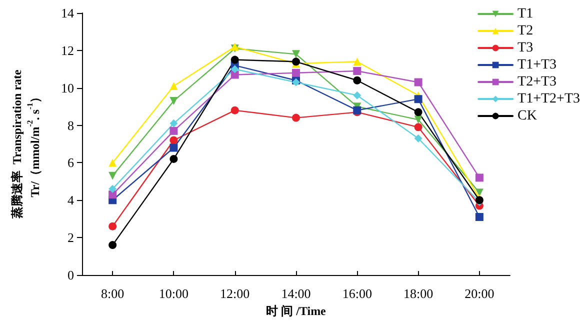 The image size is (587, 326). I want to click on x-tick-label: 16:00, so click(357, 293).